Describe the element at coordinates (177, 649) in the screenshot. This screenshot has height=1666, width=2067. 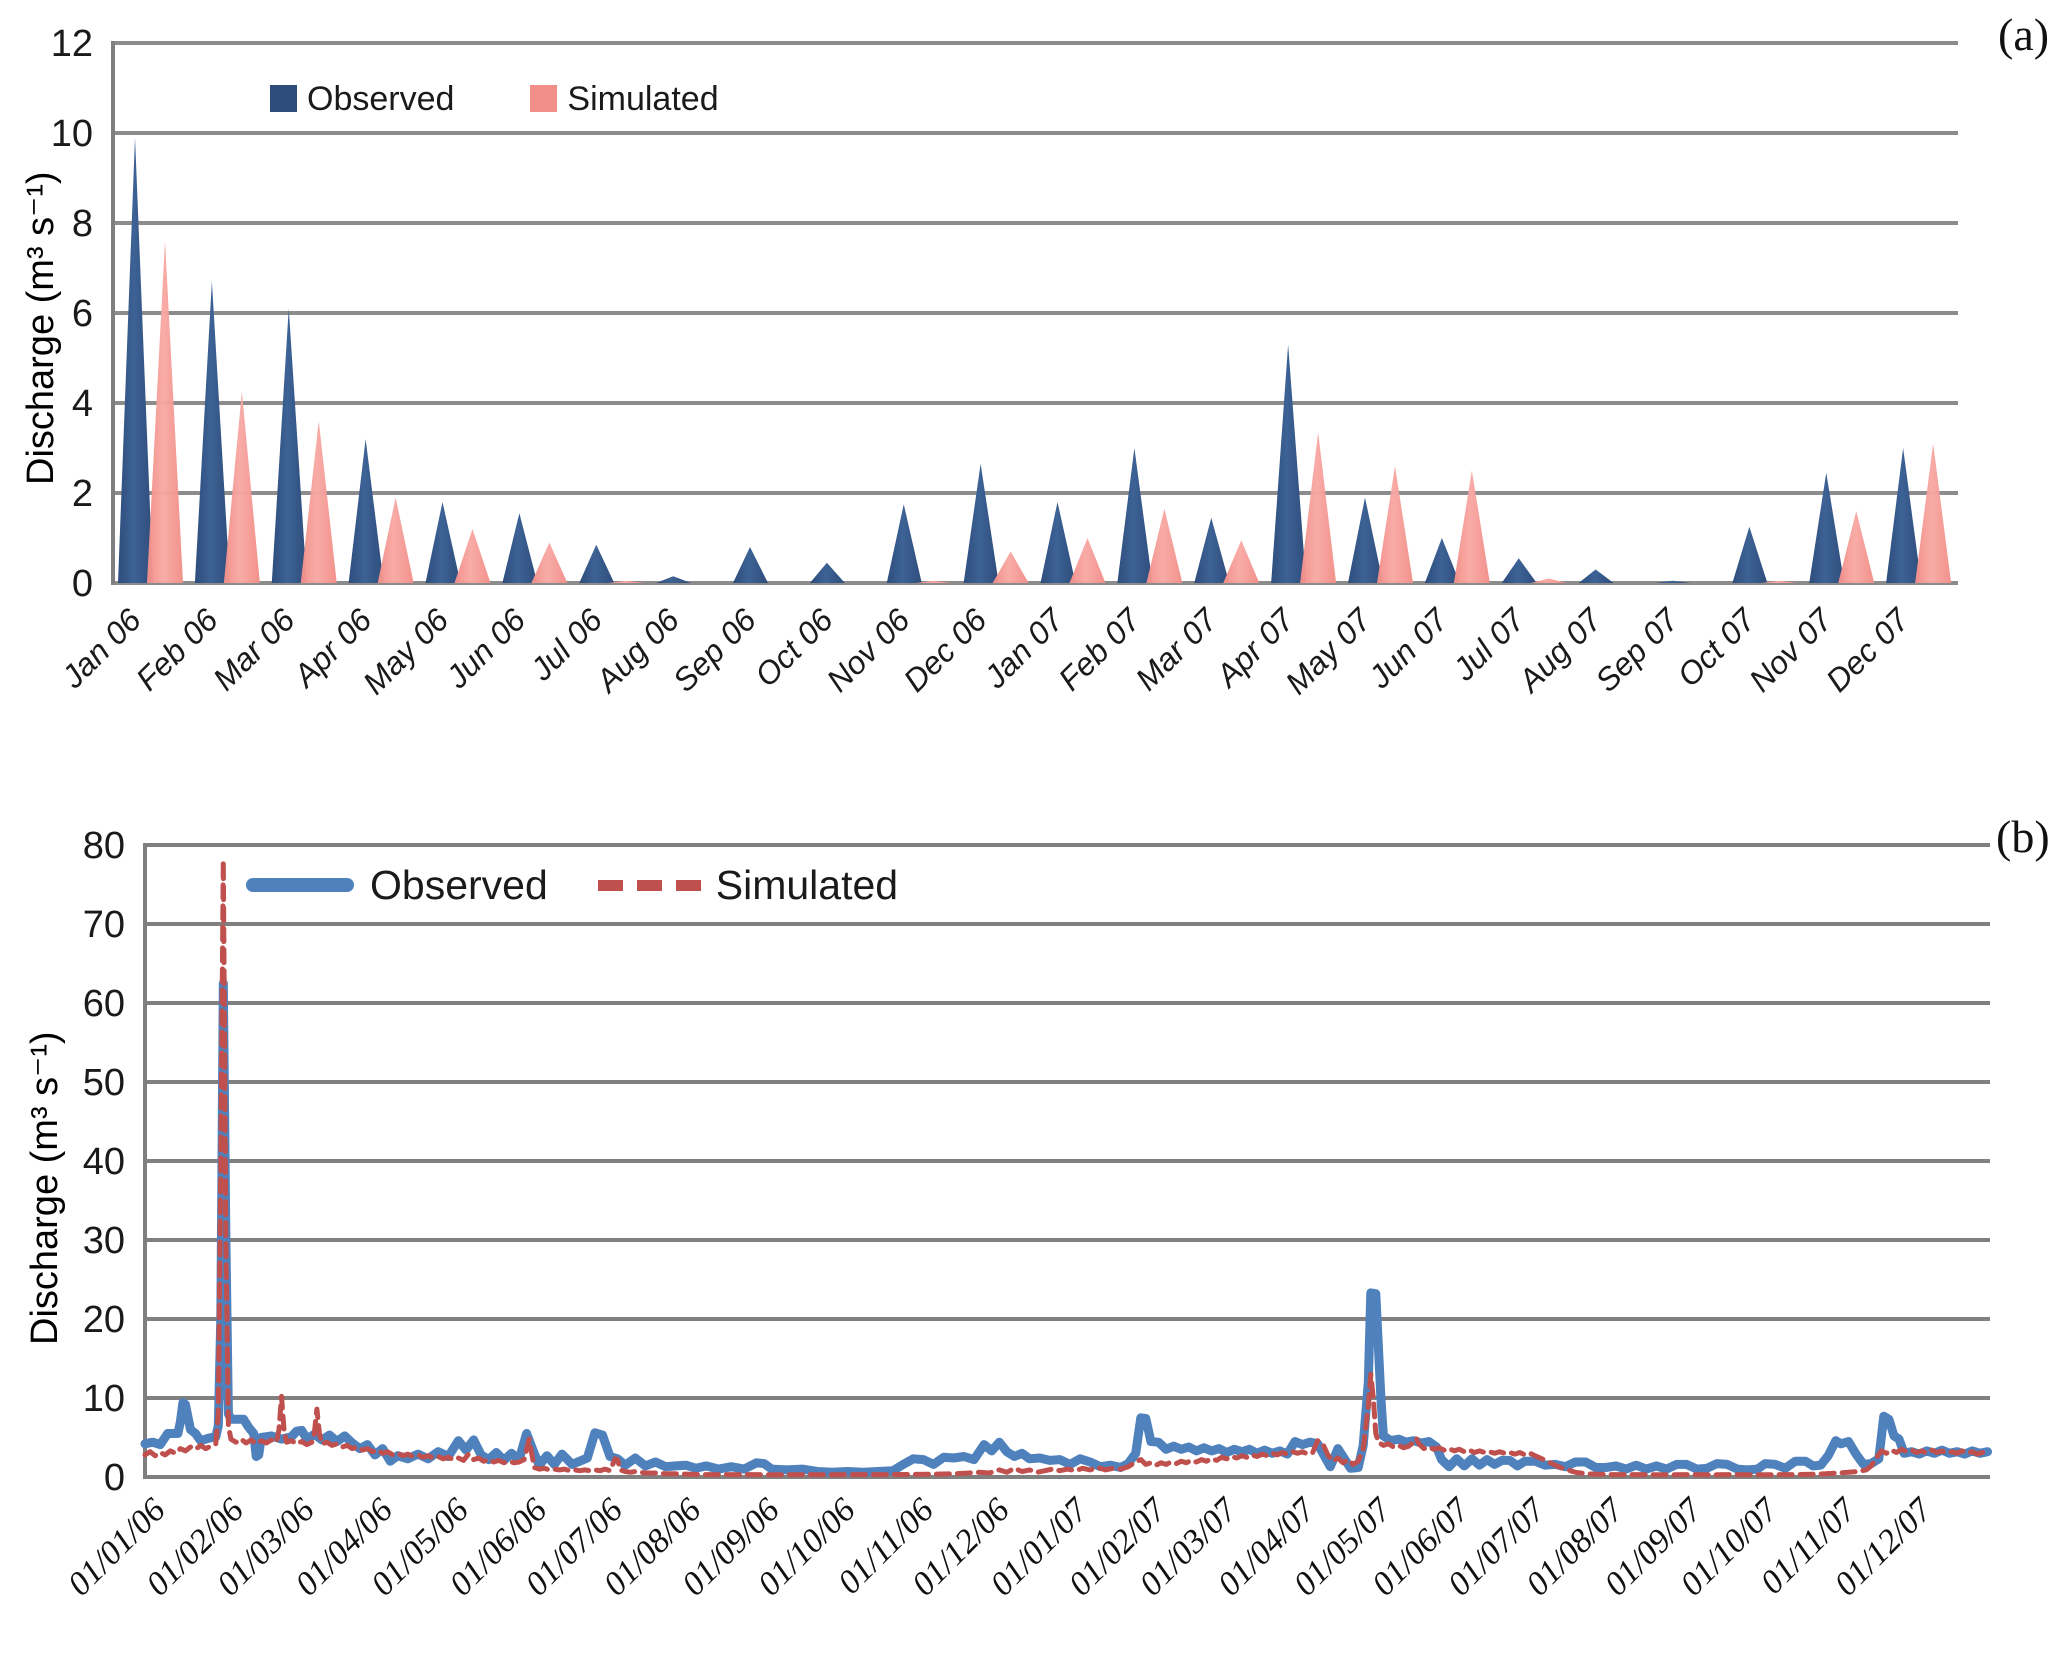
I see `x-tick-label: Feb 06` at that location.